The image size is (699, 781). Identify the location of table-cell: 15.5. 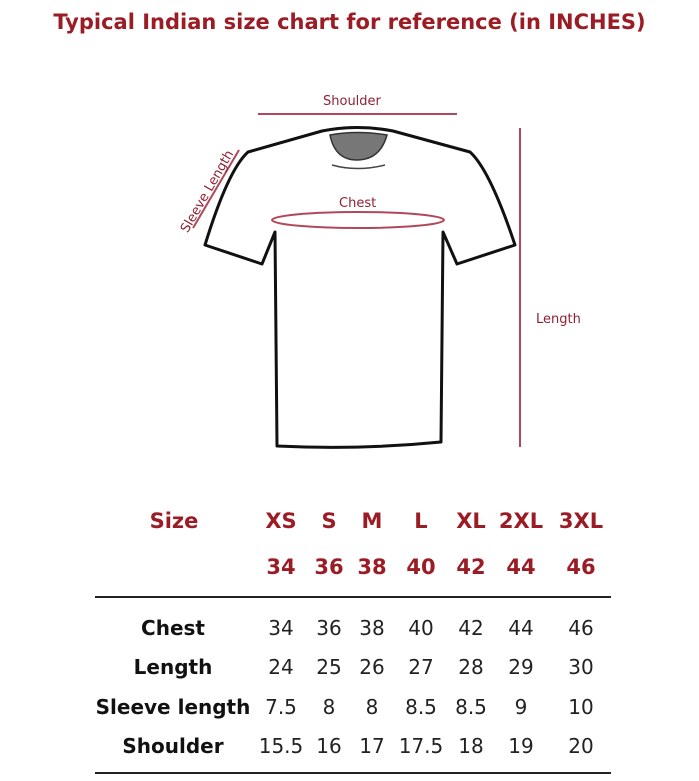
(281, 746).